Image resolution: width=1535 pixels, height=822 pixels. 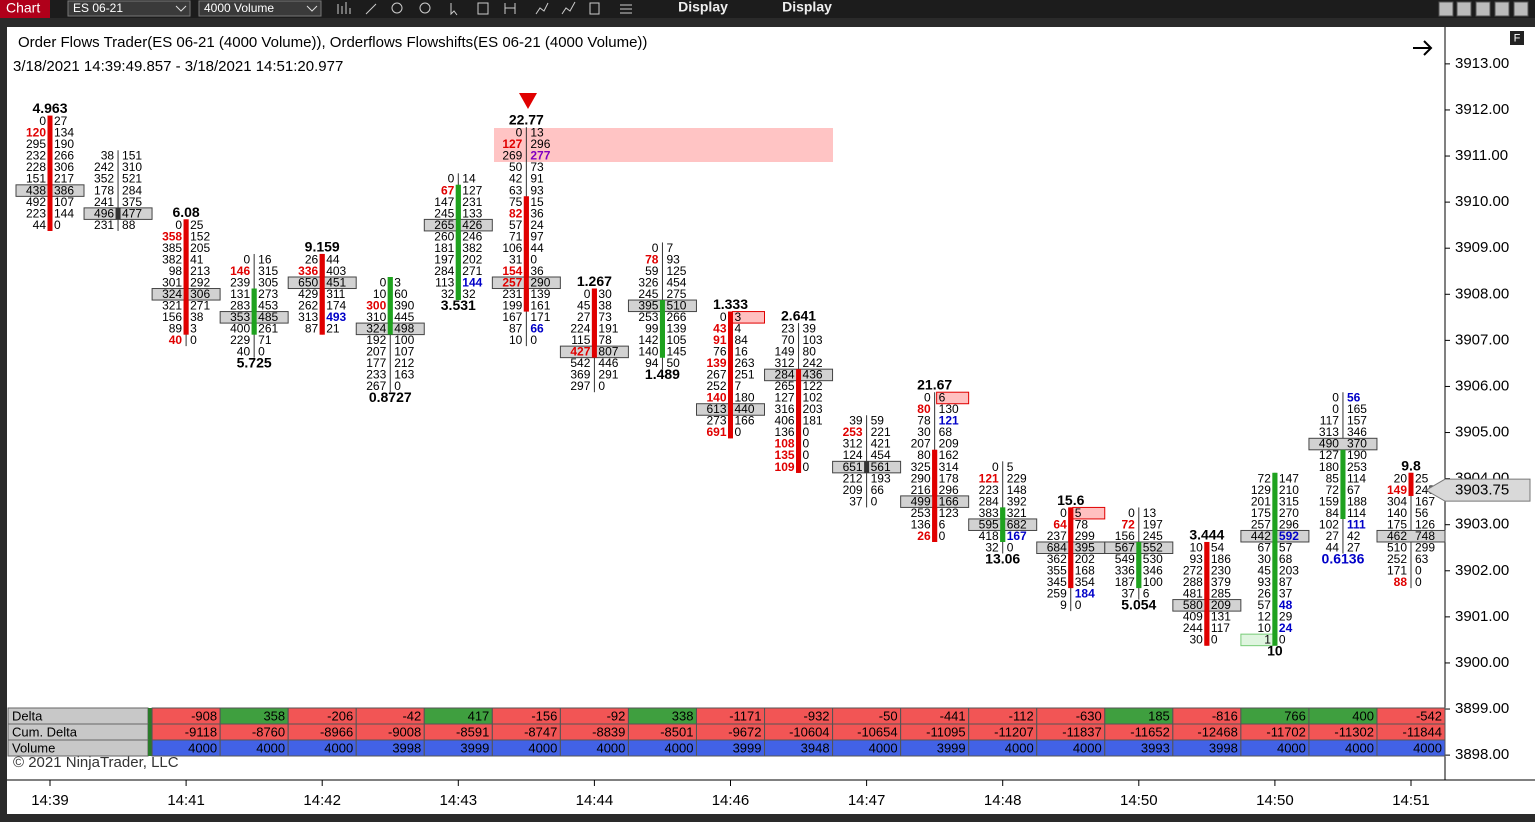 What do you see at coordinates (1159, 715) in the screenshot?
I see `table-value: 185` at bounding box center [1159, 715].